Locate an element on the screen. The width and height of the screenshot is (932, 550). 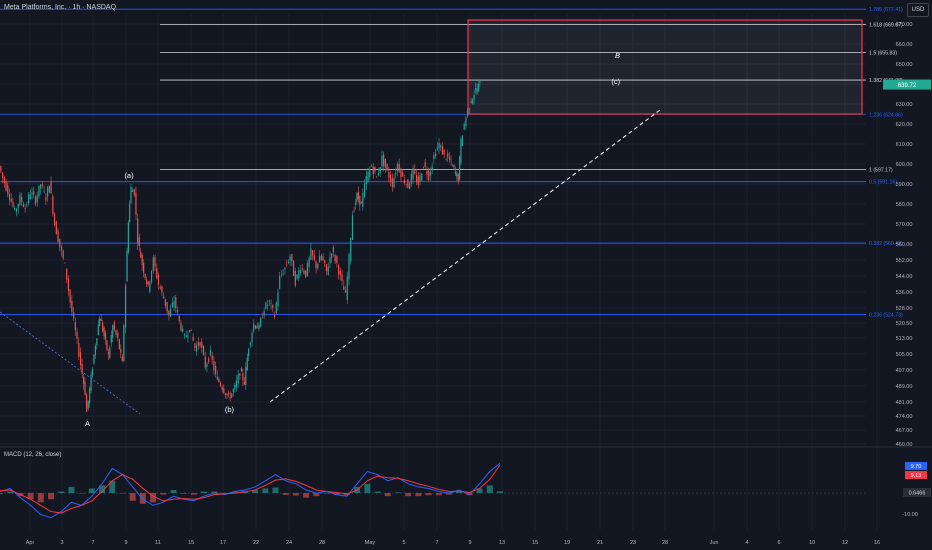
price-tick-label: 580.00 is located at coordinates (904, 205).